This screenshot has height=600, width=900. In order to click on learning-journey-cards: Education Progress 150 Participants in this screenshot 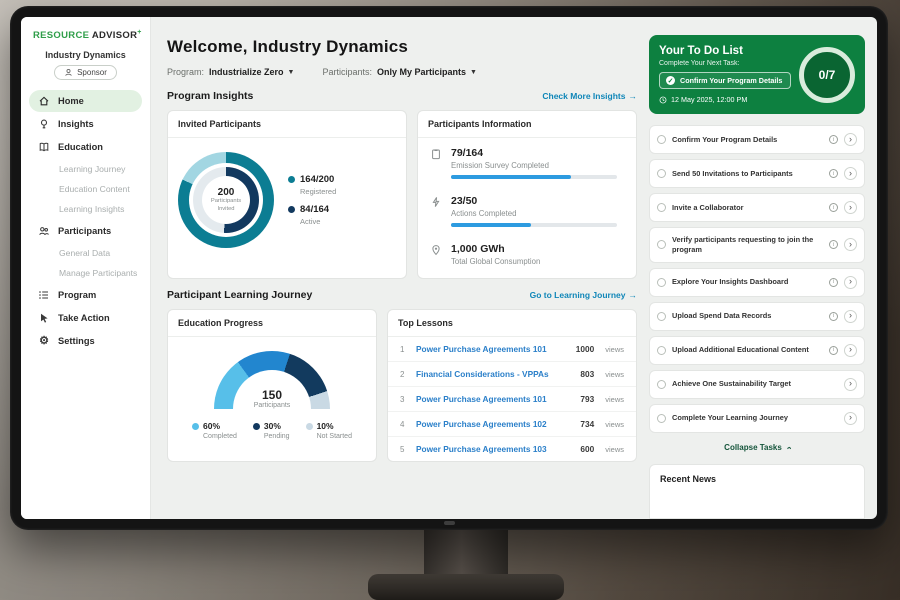, I will do `click(402, 385)`.